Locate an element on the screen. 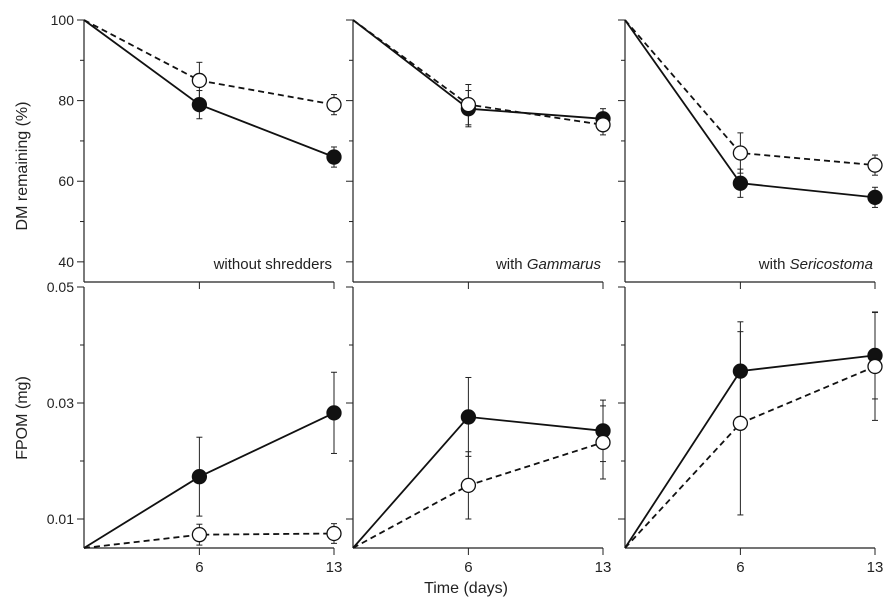  x-axis-label: Time (days) is located at coordinates (466, 588).